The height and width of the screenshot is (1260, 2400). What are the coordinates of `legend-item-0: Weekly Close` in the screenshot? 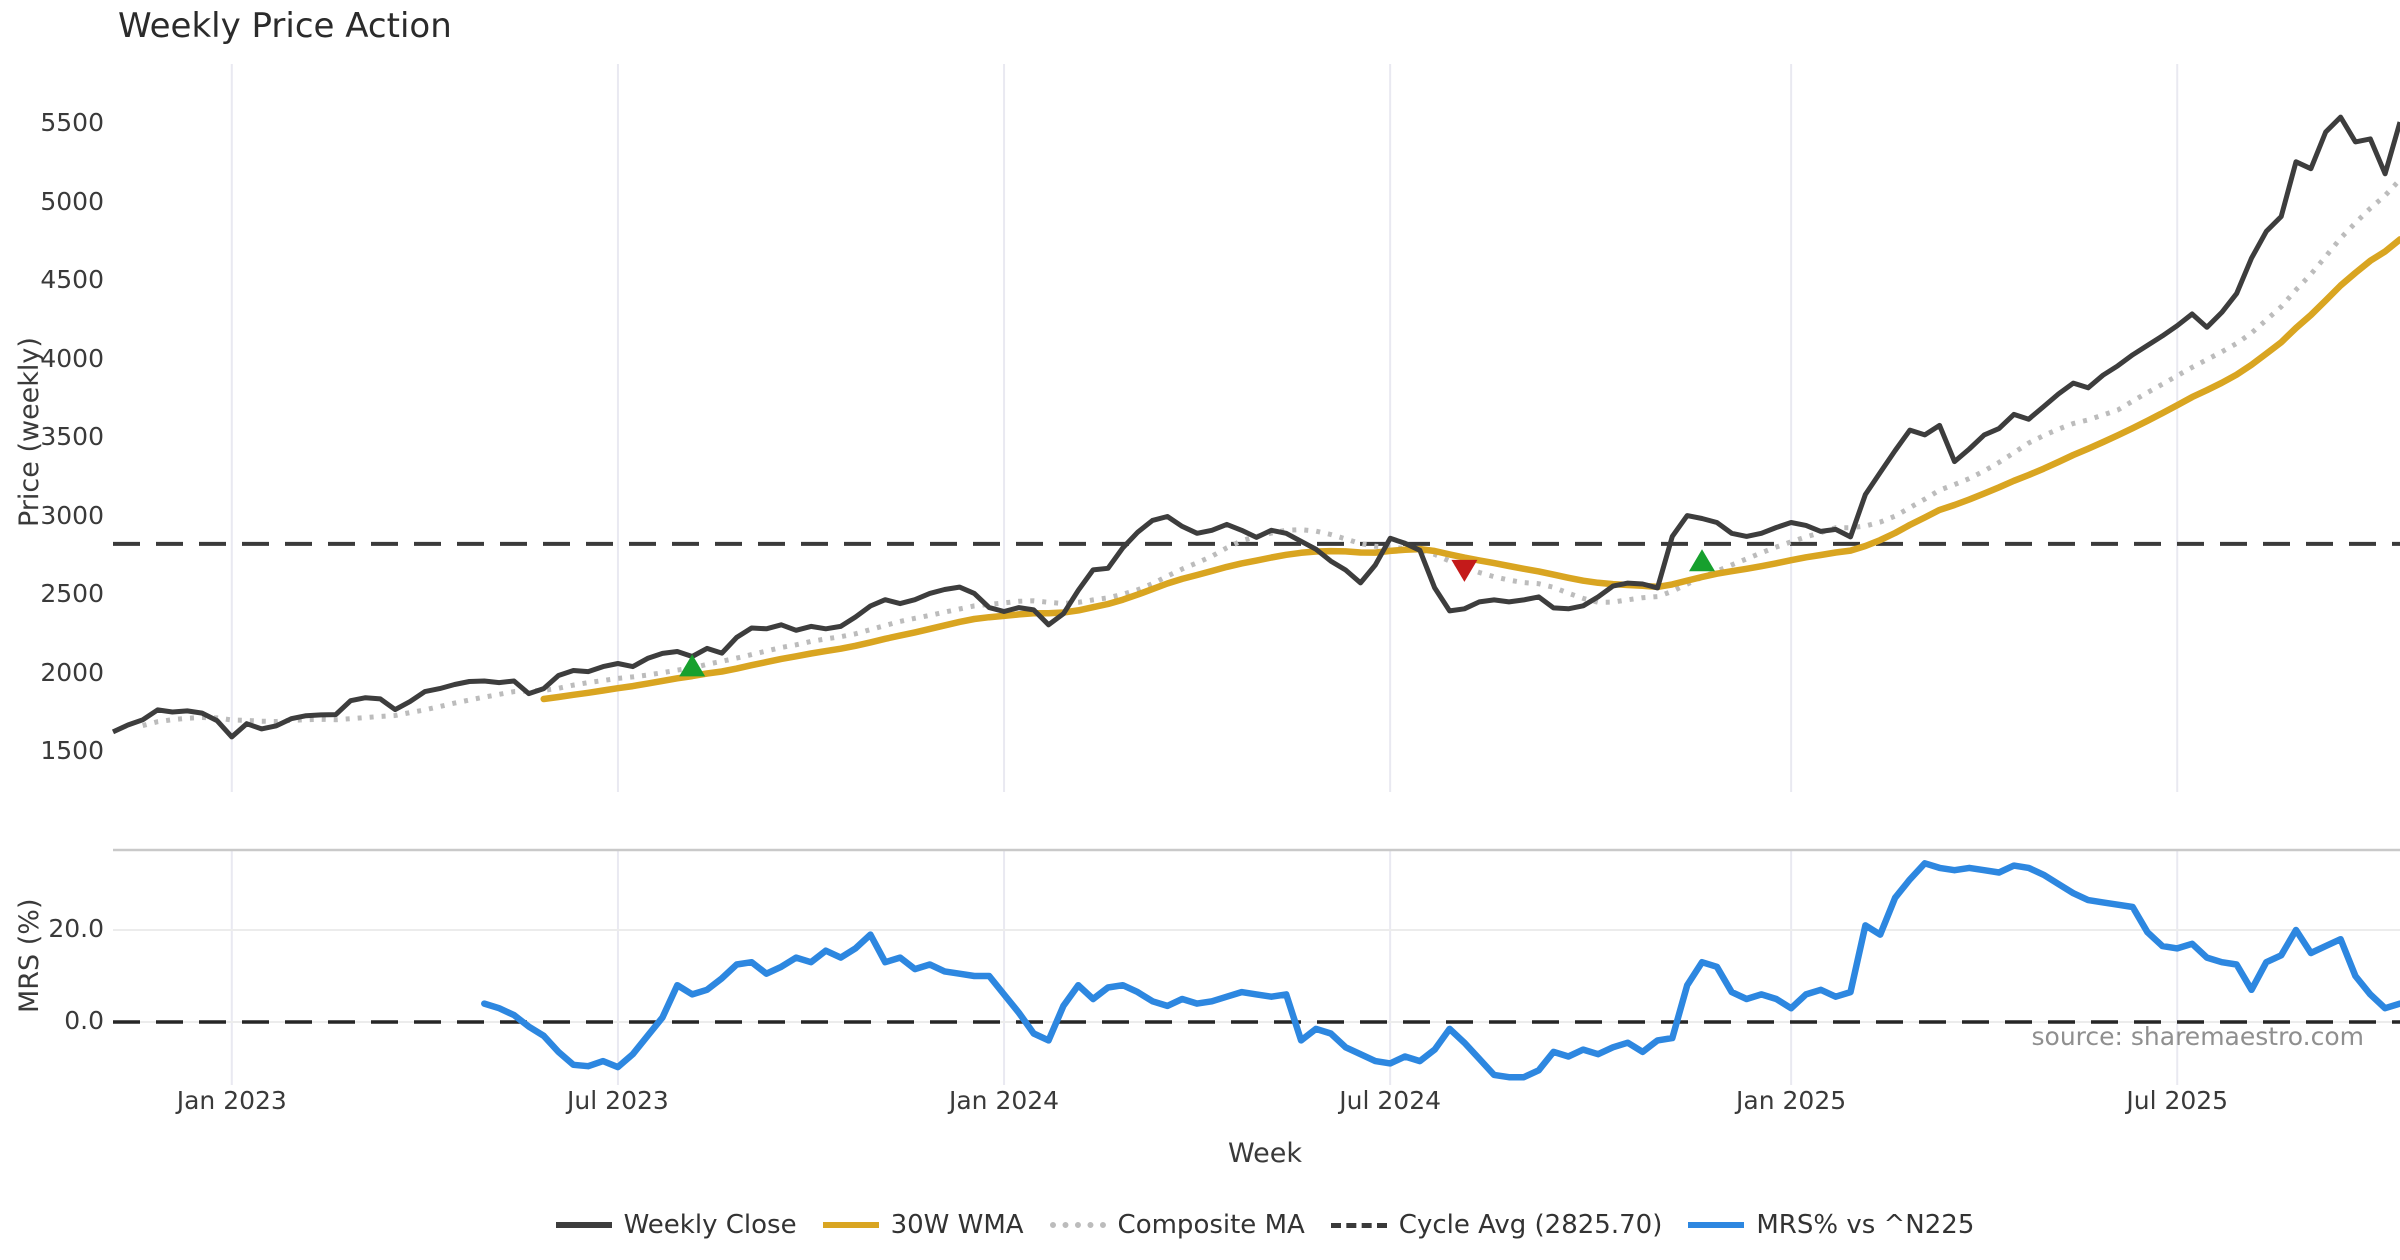 It's located at (676, 1225).